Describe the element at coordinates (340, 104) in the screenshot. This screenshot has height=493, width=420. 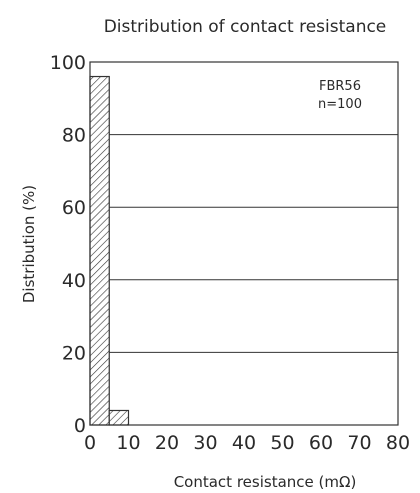
I see `annotation-sample-size: n=100` at that location.